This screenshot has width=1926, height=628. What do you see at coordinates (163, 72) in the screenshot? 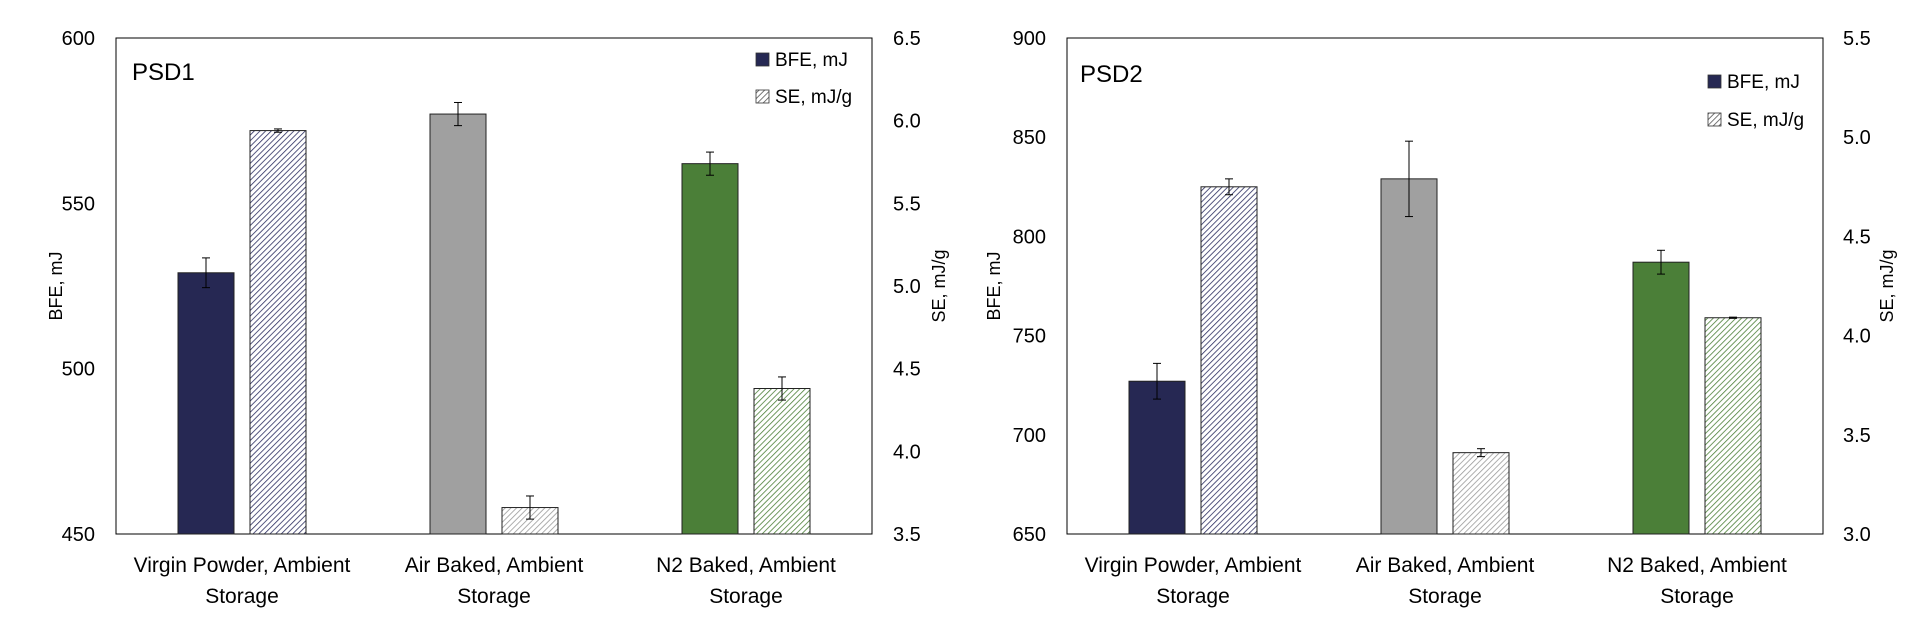
I see `chart-title: PSD1` at bounding box center [163, 72].